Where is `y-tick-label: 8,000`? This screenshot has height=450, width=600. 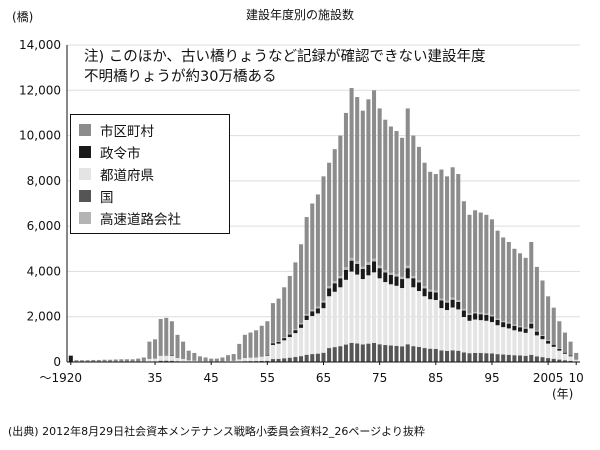
y-tick-label: 8,000 is located at coordinates (44, 181).